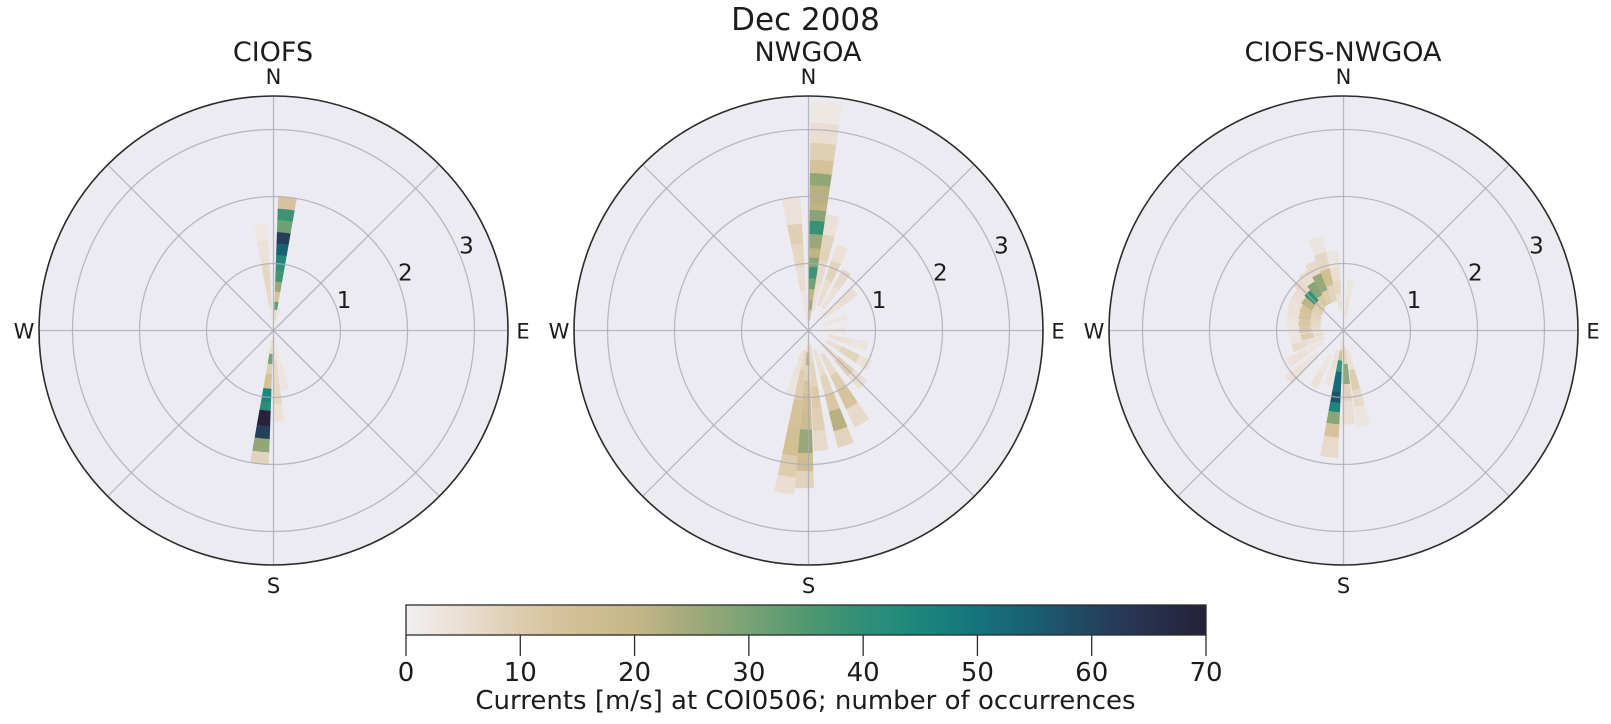  I want to click on colorbar-tick-label: 60, so click(1091, 673).